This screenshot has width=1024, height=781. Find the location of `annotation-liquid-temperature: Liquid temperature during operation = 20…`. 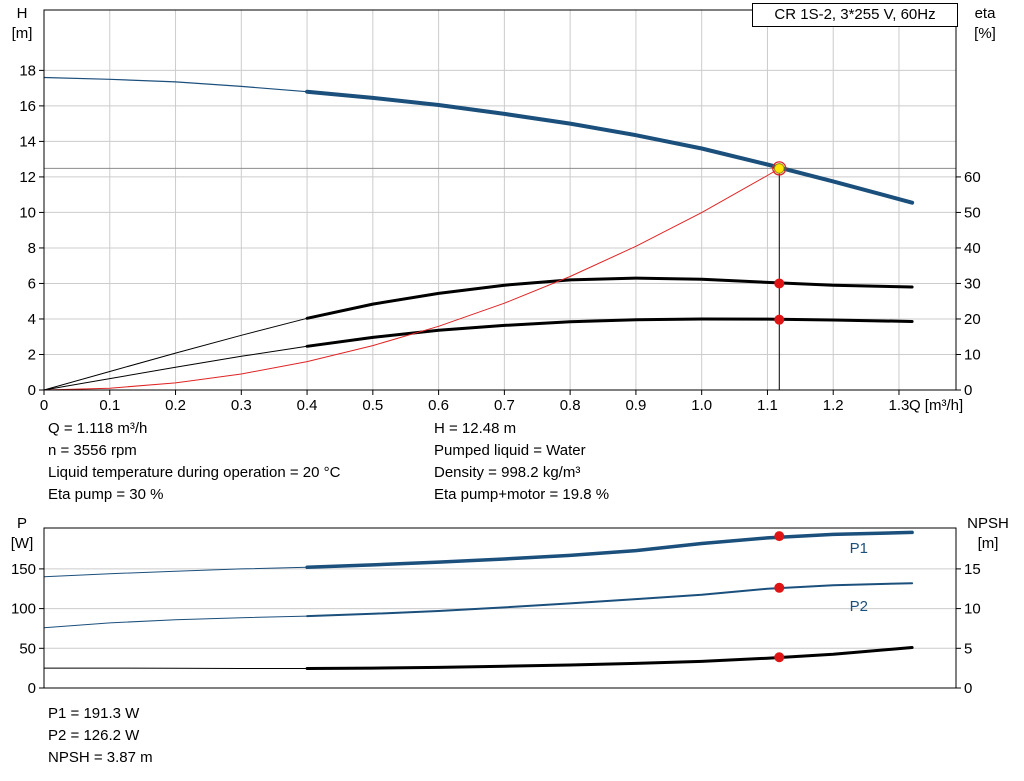

annotation-liquid-temperature: Liquid temperature during operation = 20… is located at coordinates (194, 472).